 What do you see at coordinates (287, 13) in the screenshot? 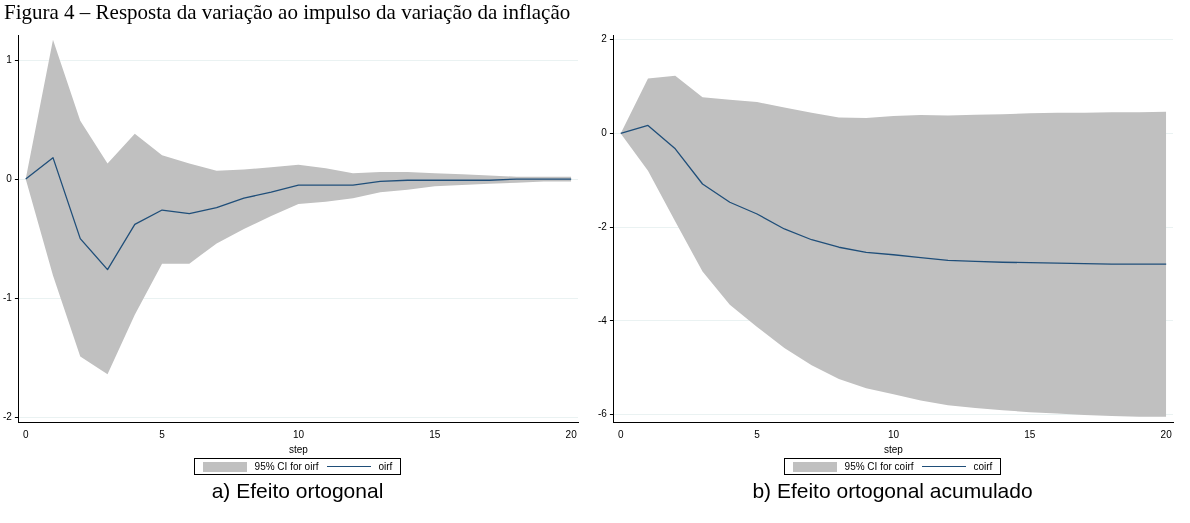
I see `chart-title: Figura 4 – Resposta da variação ao impulso da variação da inflação` at bounding box center [287, 13].